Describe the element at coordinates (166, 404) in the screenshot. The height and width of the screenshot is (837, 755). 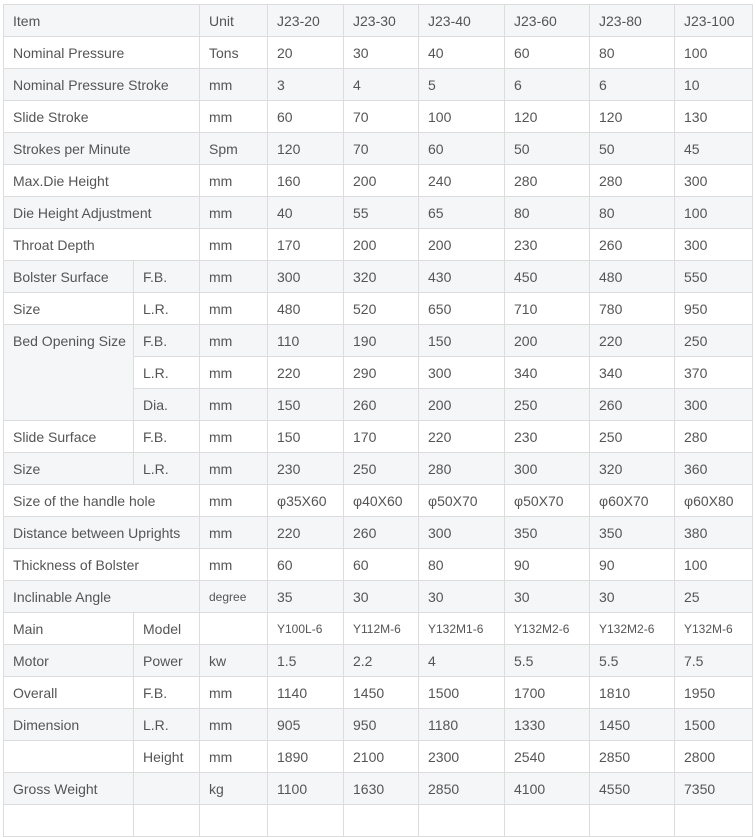
I see `table-cell: Dia.` at that location.